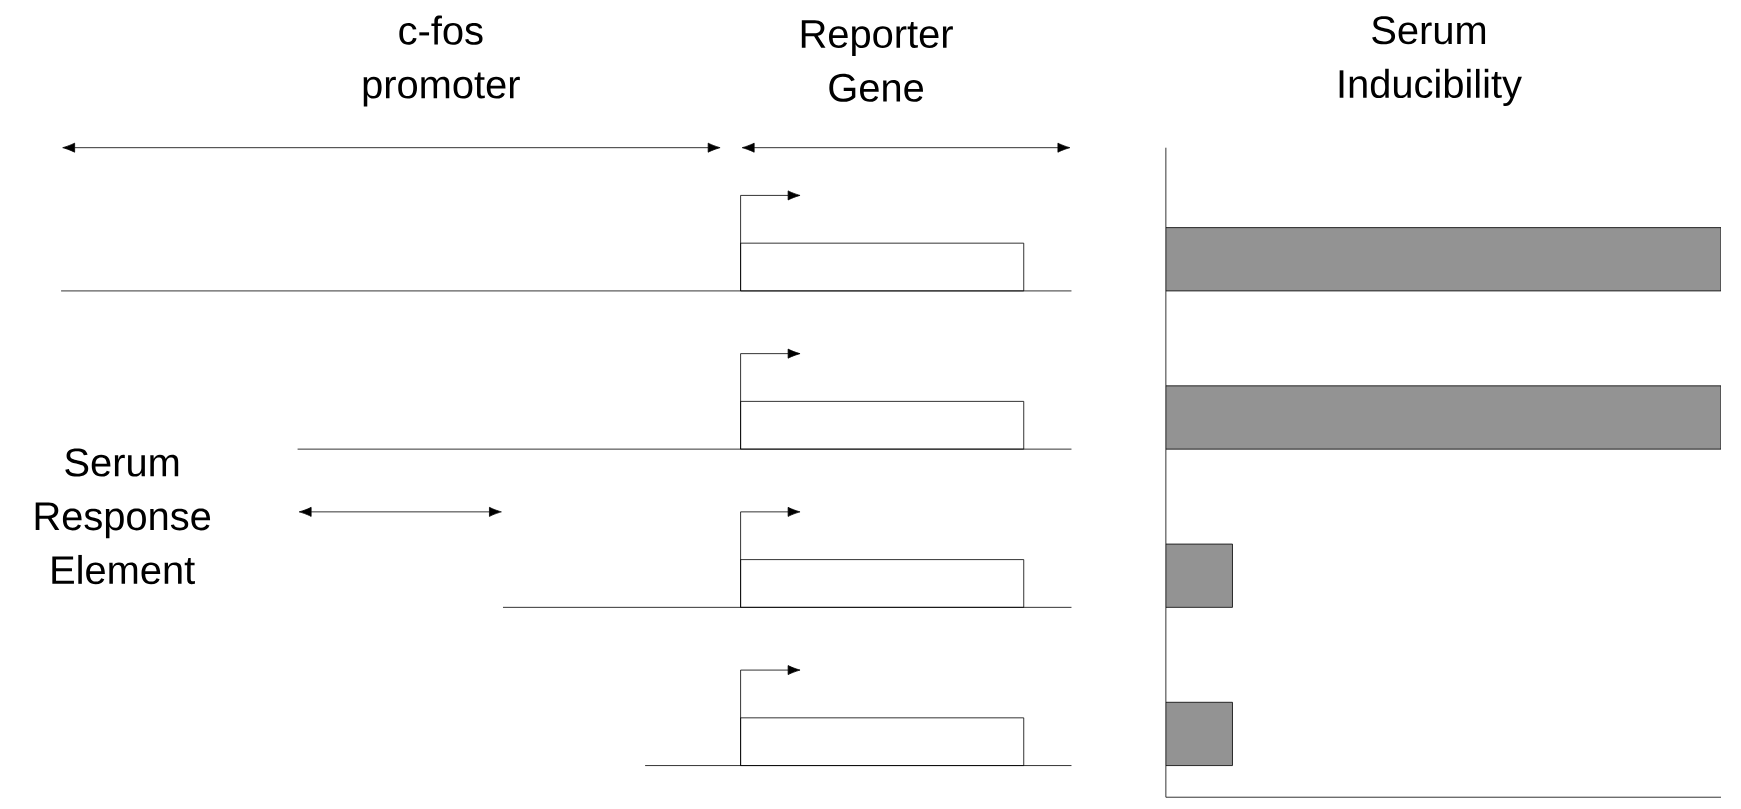  Describe the element at coordinates (123, 516) in the screenshot. I see `text: Serum Response Element` at that location.